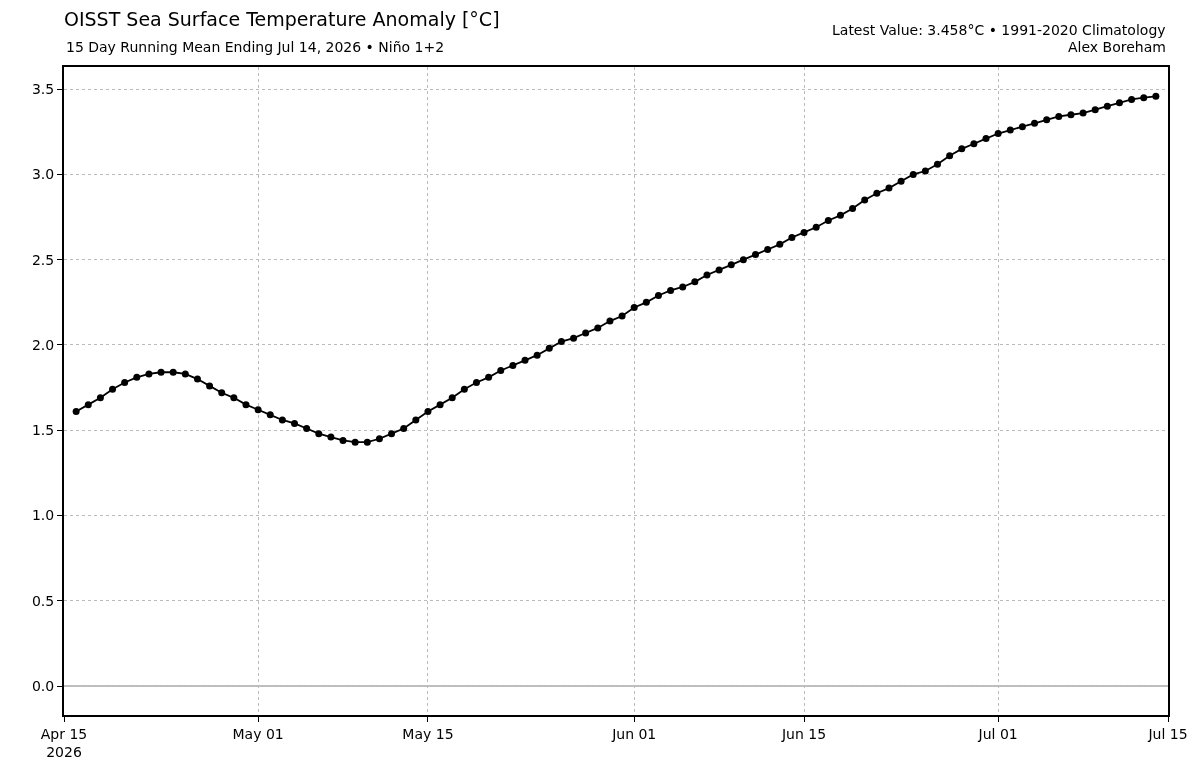 The width and height of the screenshot is (1200, 772). Describe the element at coordinates (282, 18) in the screenshot. I see `chart-title: OISST Sea Surface Temperature Anomaly [°C]` at that location.